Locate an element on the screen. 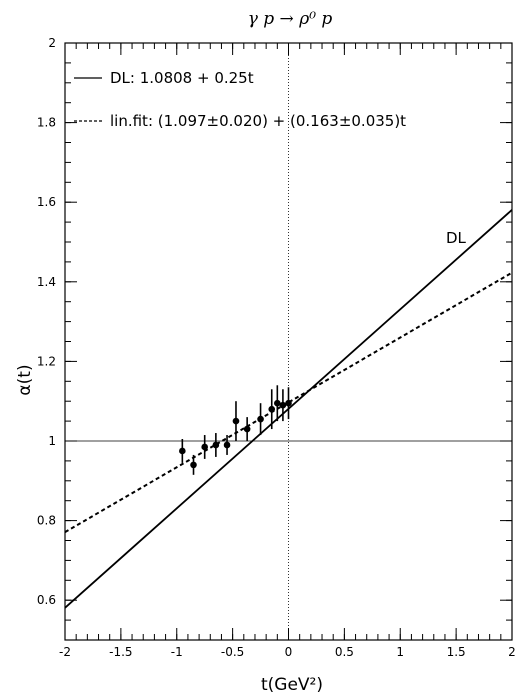 This screenshot has width=525, height=695. x-tick-label: -1.5 is located at coordinates (120, 652).